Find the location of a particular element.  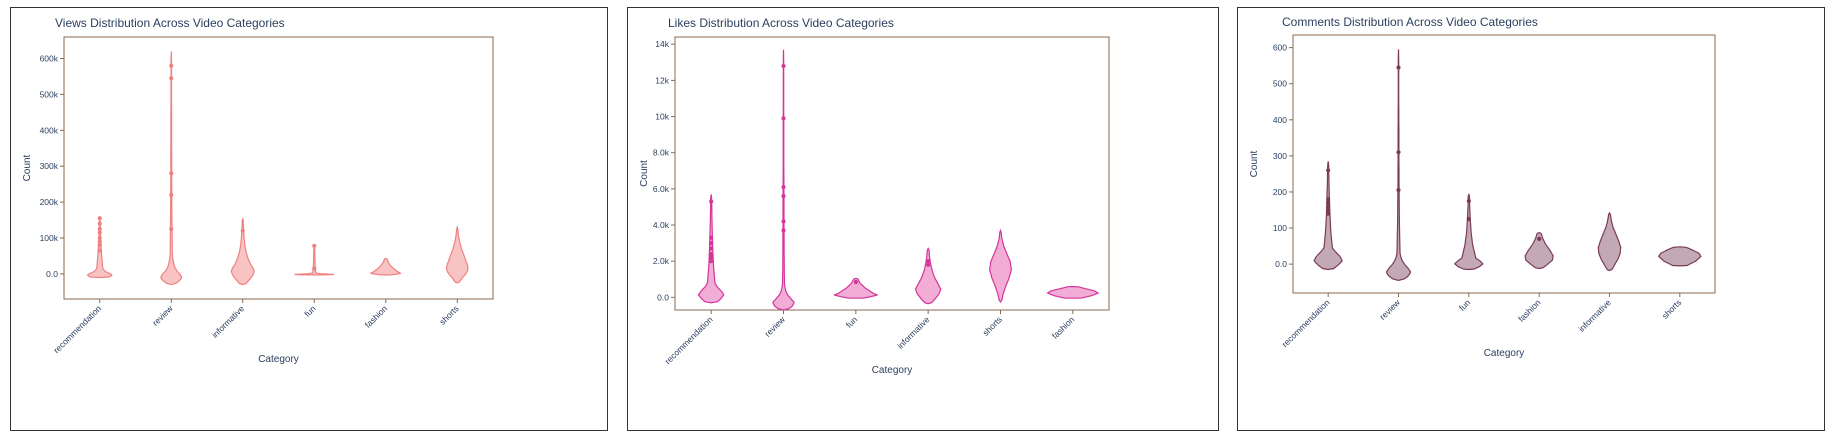

y-tick-label: 100k is located at coordinates (49, 238).